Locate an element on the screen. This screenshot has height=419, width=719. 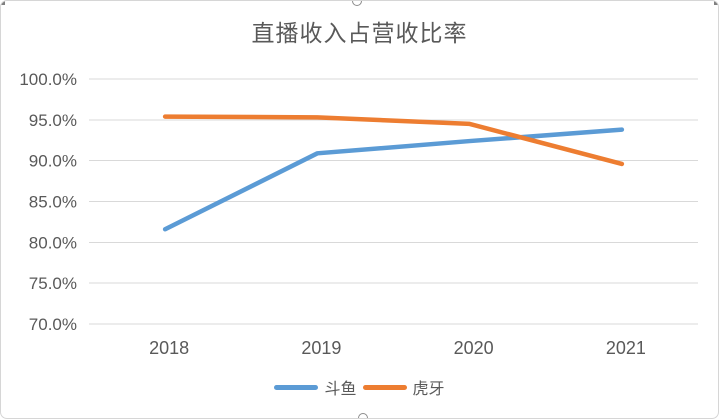
selection-handle-bottom is located at coordinates (363, 415).